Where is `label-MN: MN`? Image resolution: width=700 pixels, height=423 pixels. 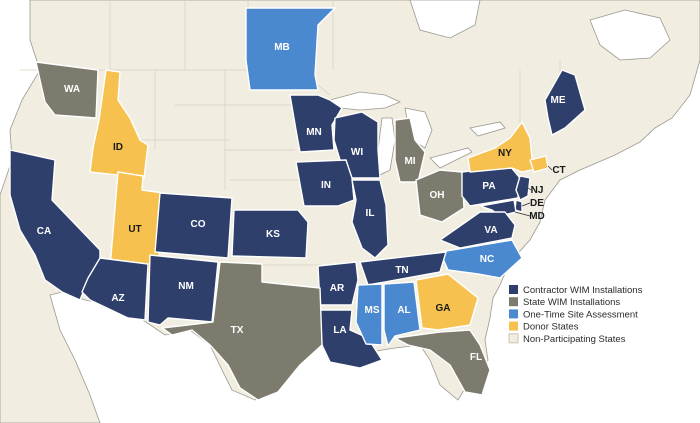
label-MN: MN is located at coordinates (314, 132).